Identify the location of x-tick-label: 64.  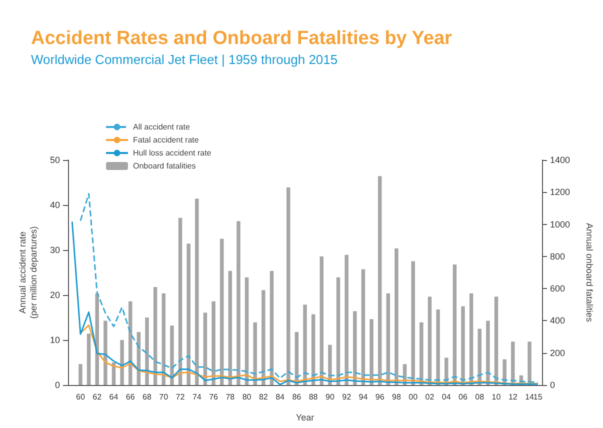
(114, 397).